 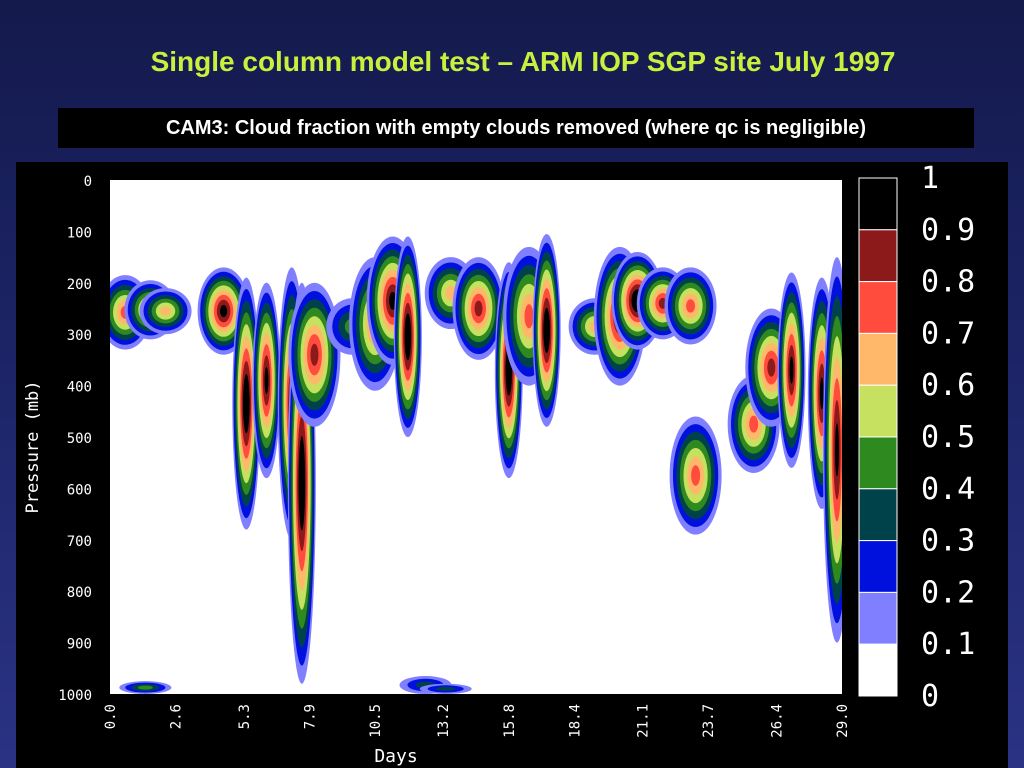 I want to click on x-tick-label: 21.1, so click(x=644, y=721).